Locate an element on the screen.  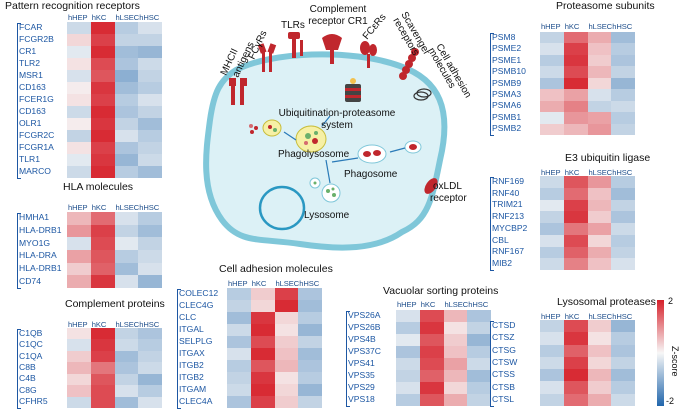
gene-label: ITGAM is located at coordinates (193, 389).